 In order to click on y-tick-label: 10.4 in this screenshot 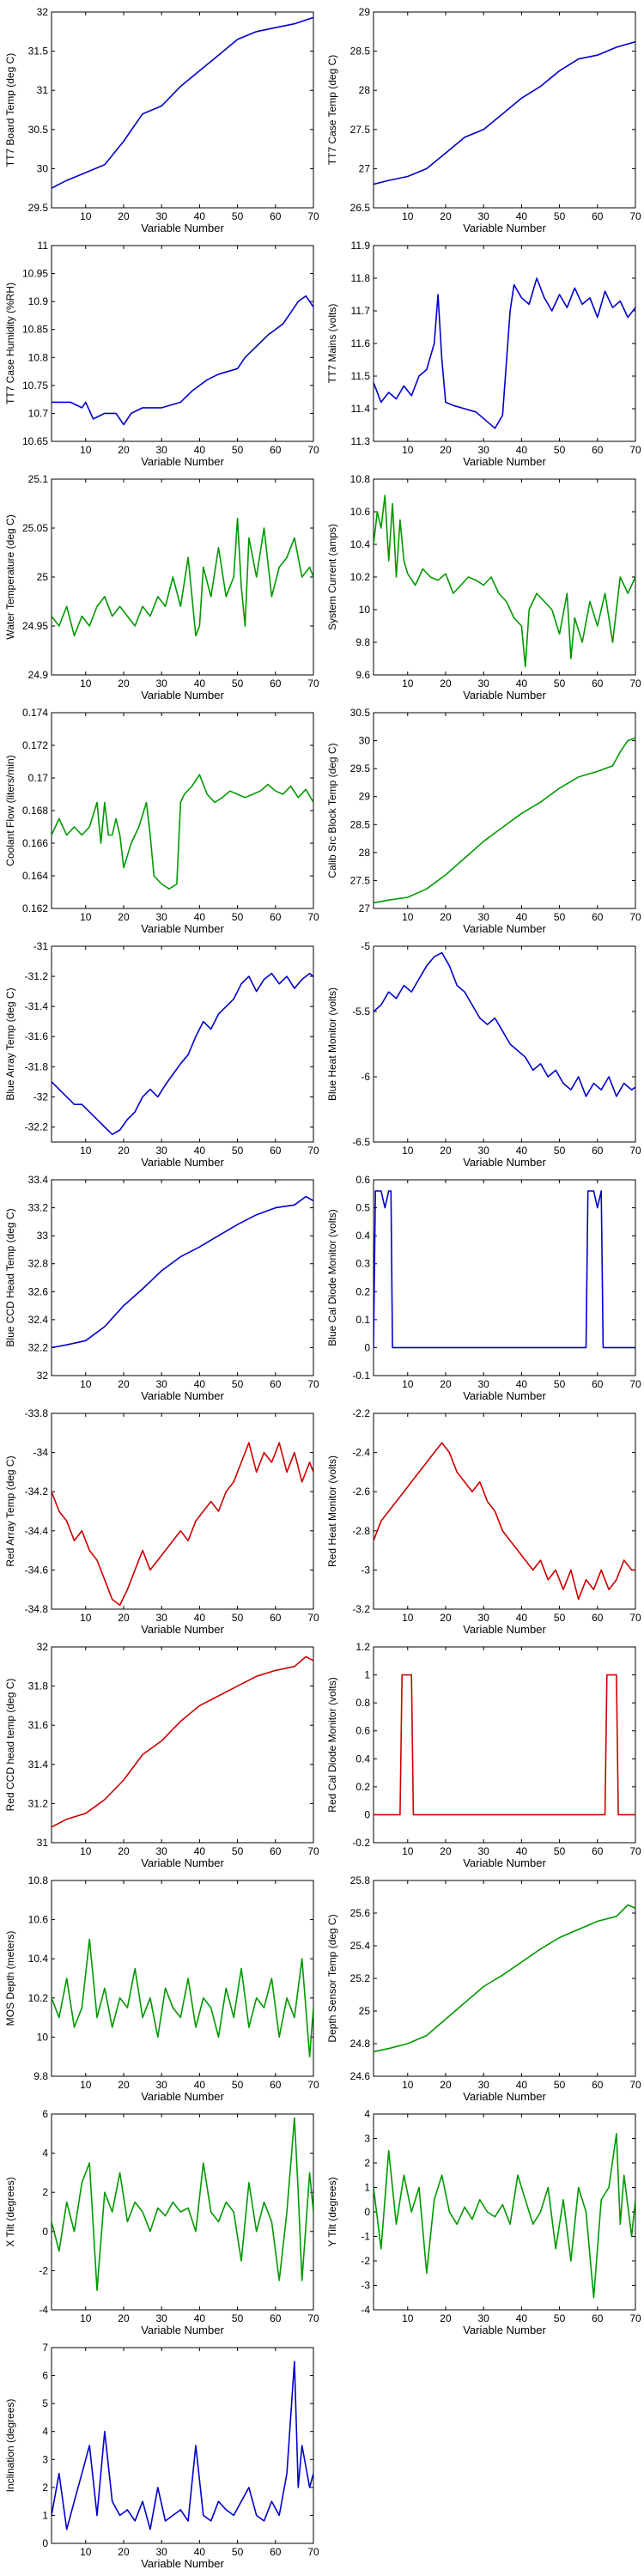, I will do `click(360, 544)`.